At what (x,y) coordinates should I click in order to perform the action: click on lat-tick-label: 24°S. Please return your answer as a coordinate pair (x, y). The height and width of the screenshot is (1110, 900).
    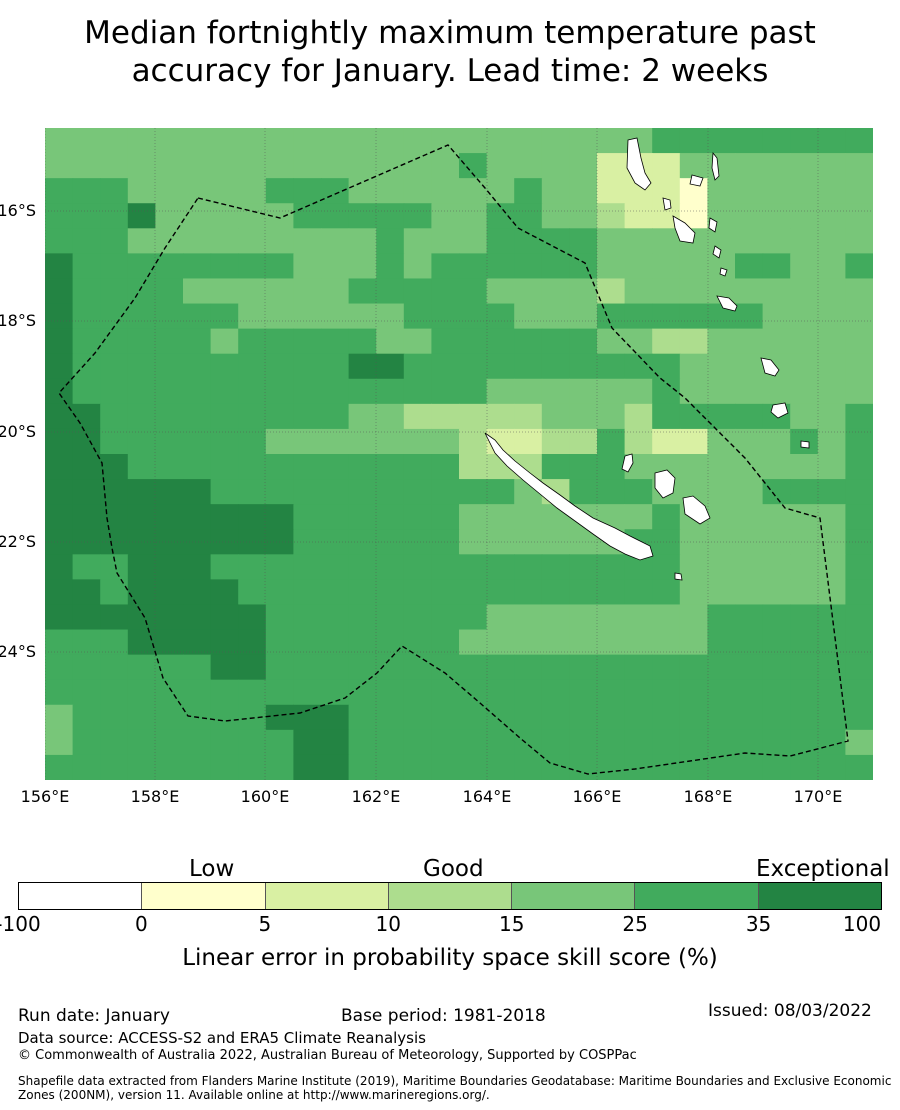
    Looking at the image, I should click on (18, 651).